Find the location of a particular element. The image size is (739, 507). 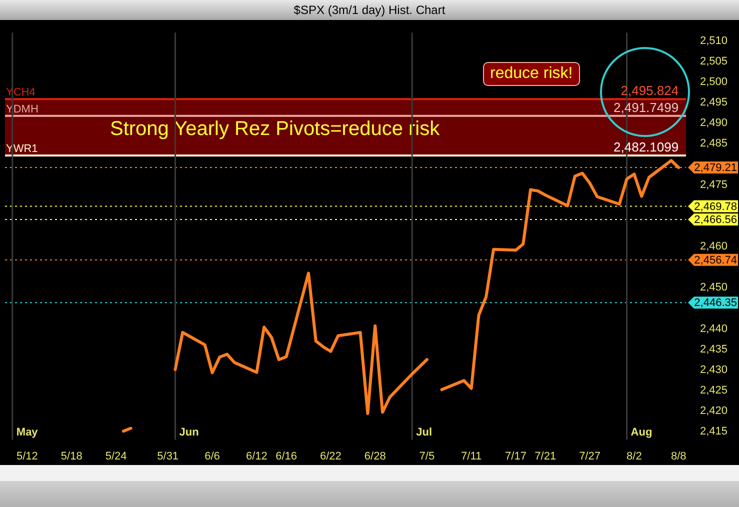

x-tick-label: 6/28 is located at coordinates (375, 456).